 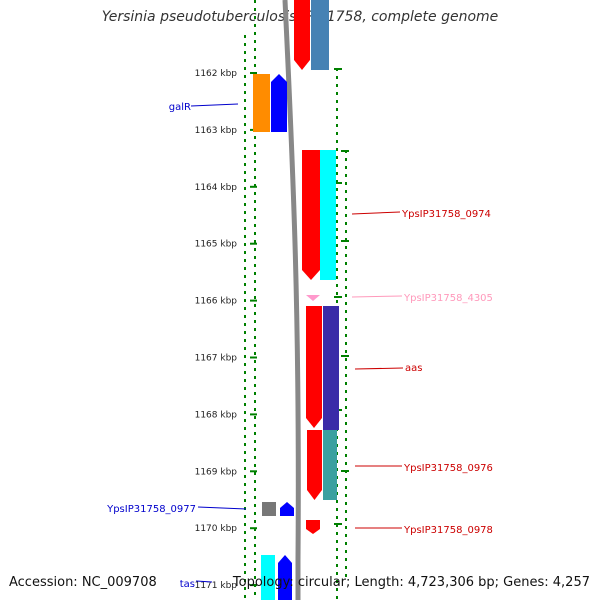 What do you see at coordinates (216, 472) in the screenshot?
I see `ruler-tick-label: 1169 kbp` at bounding box center [216, 472].